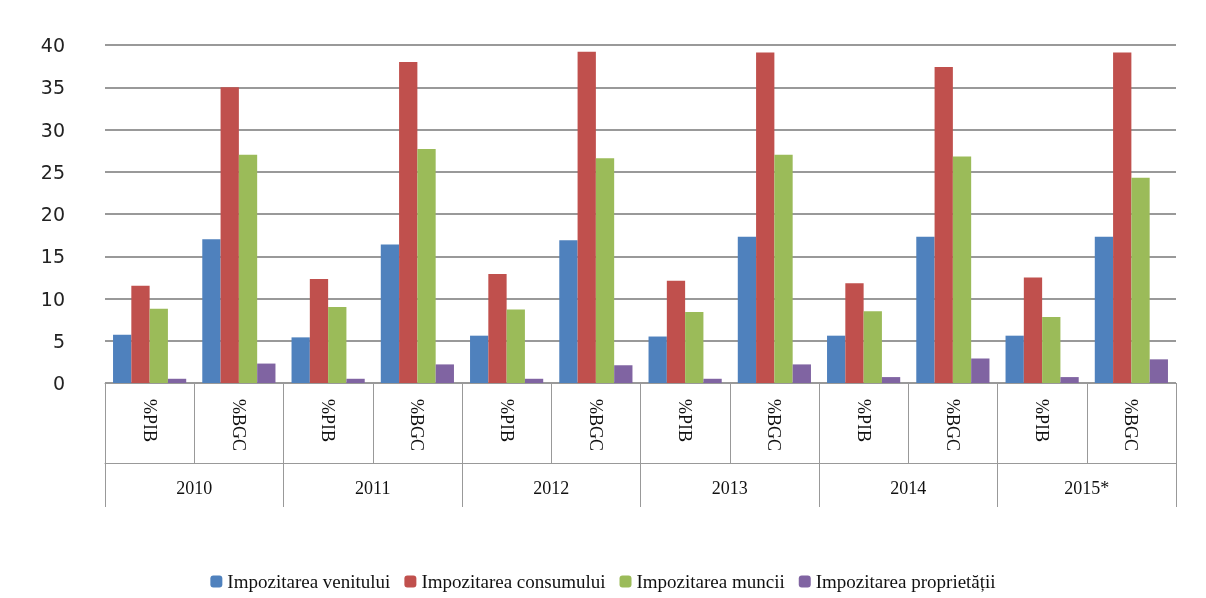 The image size is (1206, 598). What do you see at coordinates (1087, 488) in the screenshot?
I see `text: 2015*` at bounding box center [1087, 488].